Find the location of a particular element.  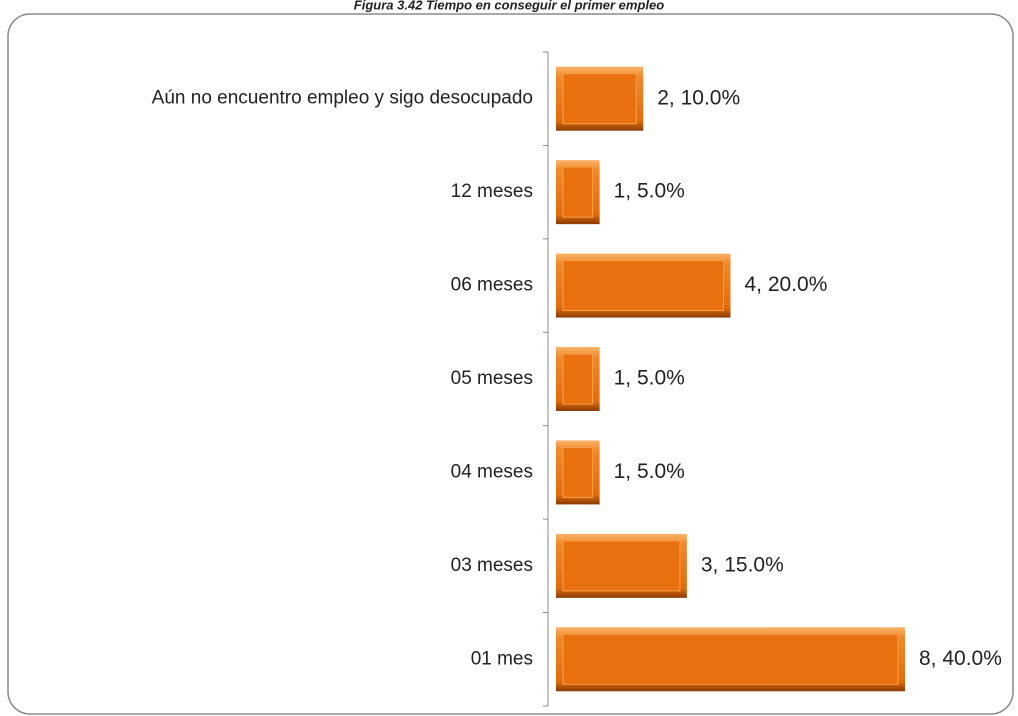

y-tick-label: 01 mes is located at coordinates (502, 658).